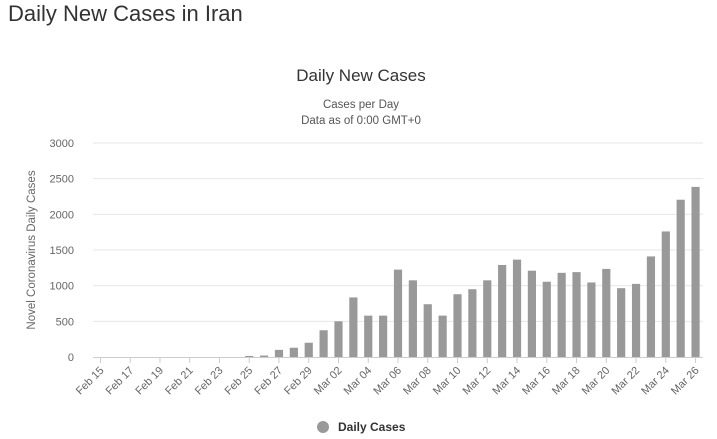  Describe the element at coordinates (179, 381) in the screenshot. I see `x-tick-label: Feb 21` at that location.